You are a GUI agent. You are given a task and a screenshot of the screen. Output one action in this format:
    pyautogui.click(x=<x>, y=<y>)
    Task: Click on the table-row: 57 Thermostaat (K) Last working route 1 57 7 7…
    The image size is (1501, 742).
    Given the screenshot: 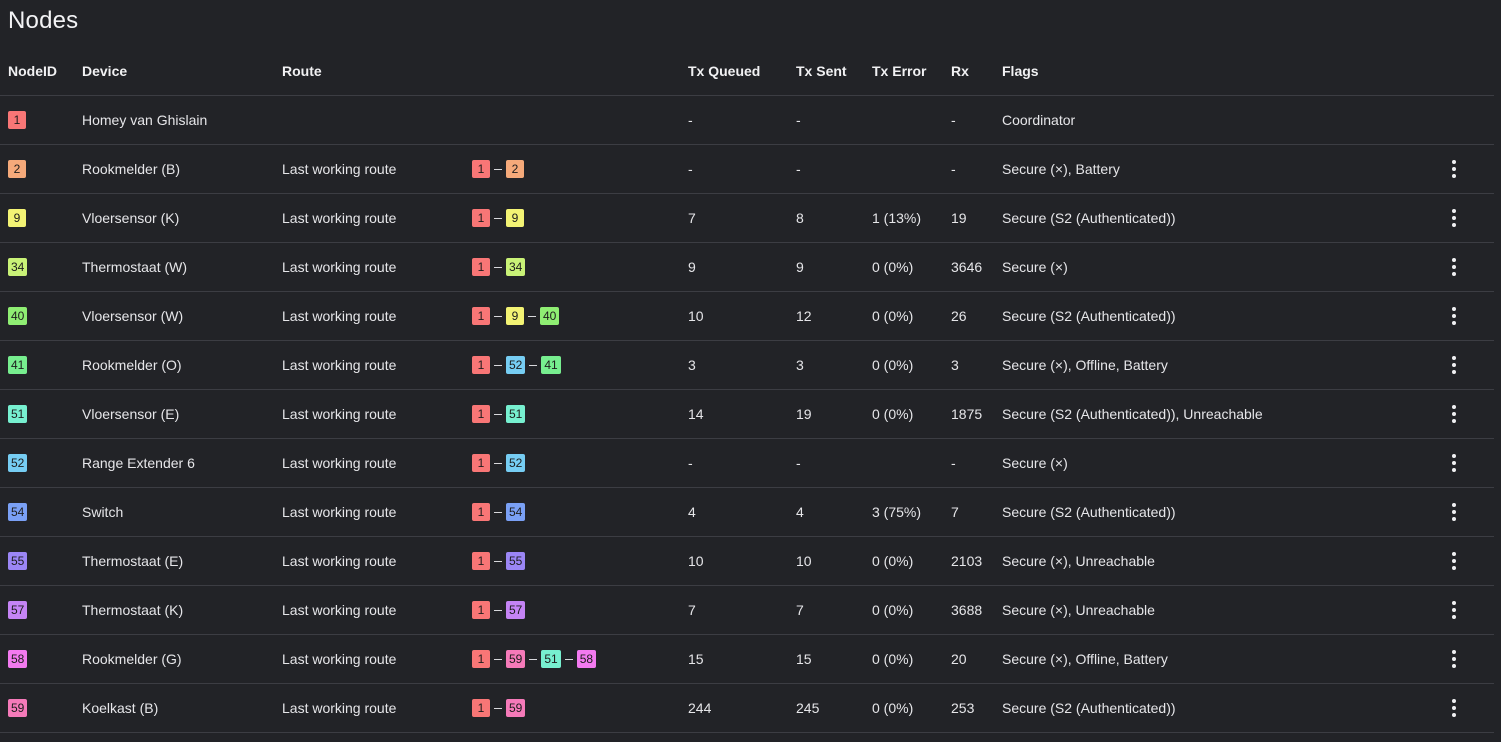 What is the action you would take?
    pyautogui.click(x=747, y=610)
    